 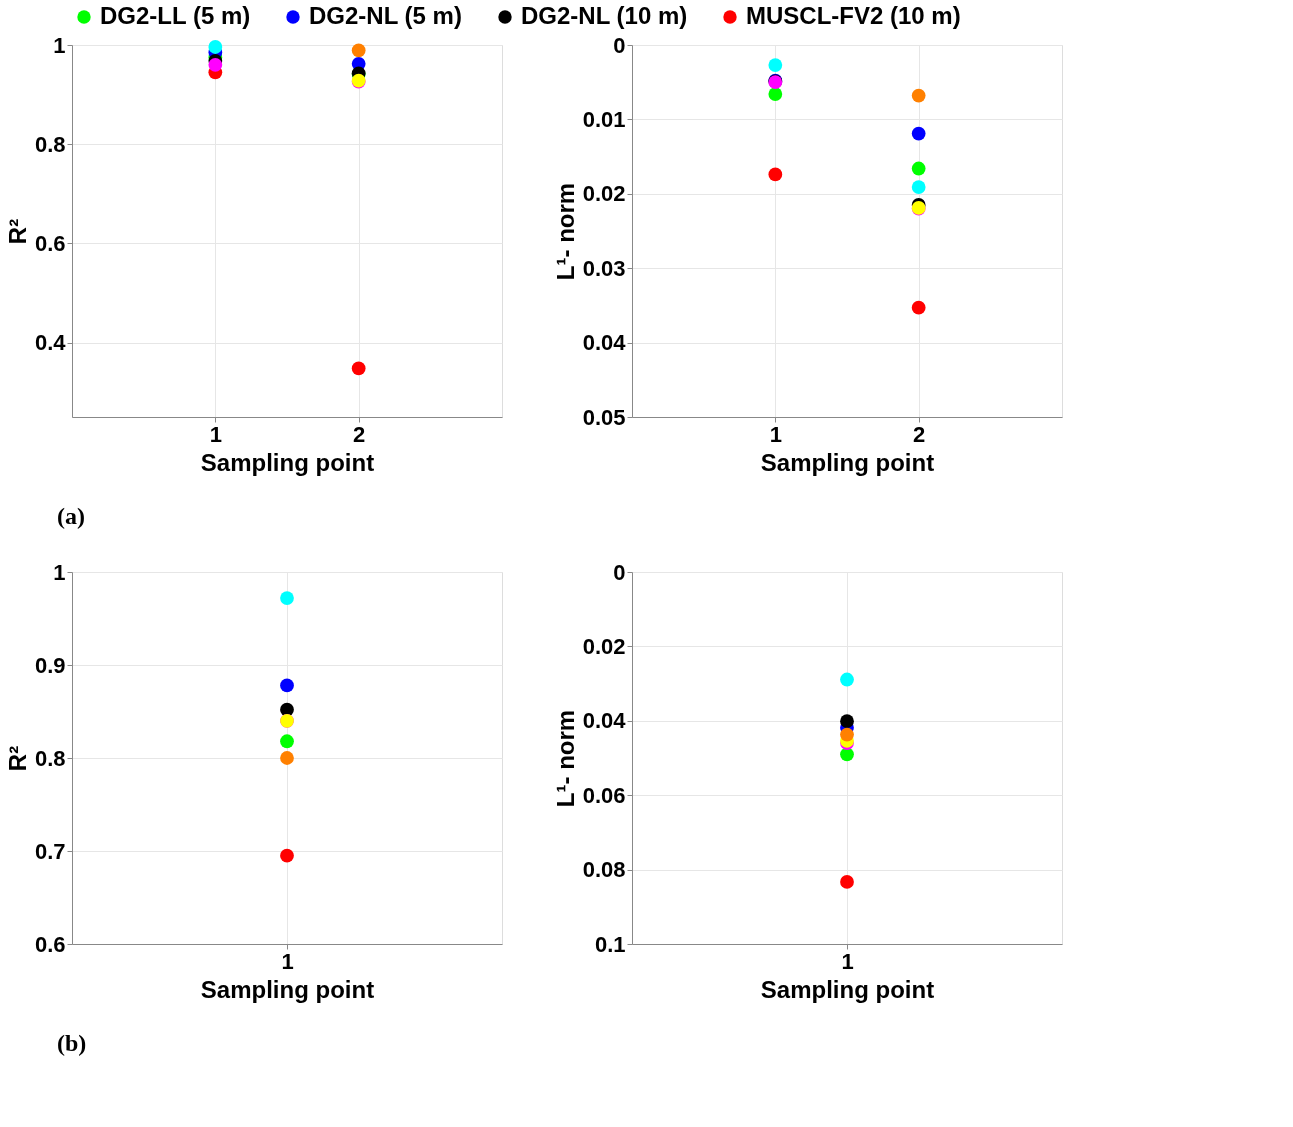 I want to click on y-tick-label: 0.06, so click(x=604, y=795).